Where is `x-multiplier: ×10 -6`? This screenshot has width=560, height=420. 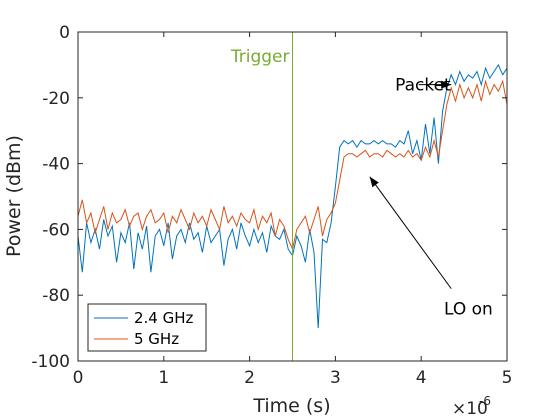 x-multiplier: ×10 -6 is located at coordinates (471, 406).